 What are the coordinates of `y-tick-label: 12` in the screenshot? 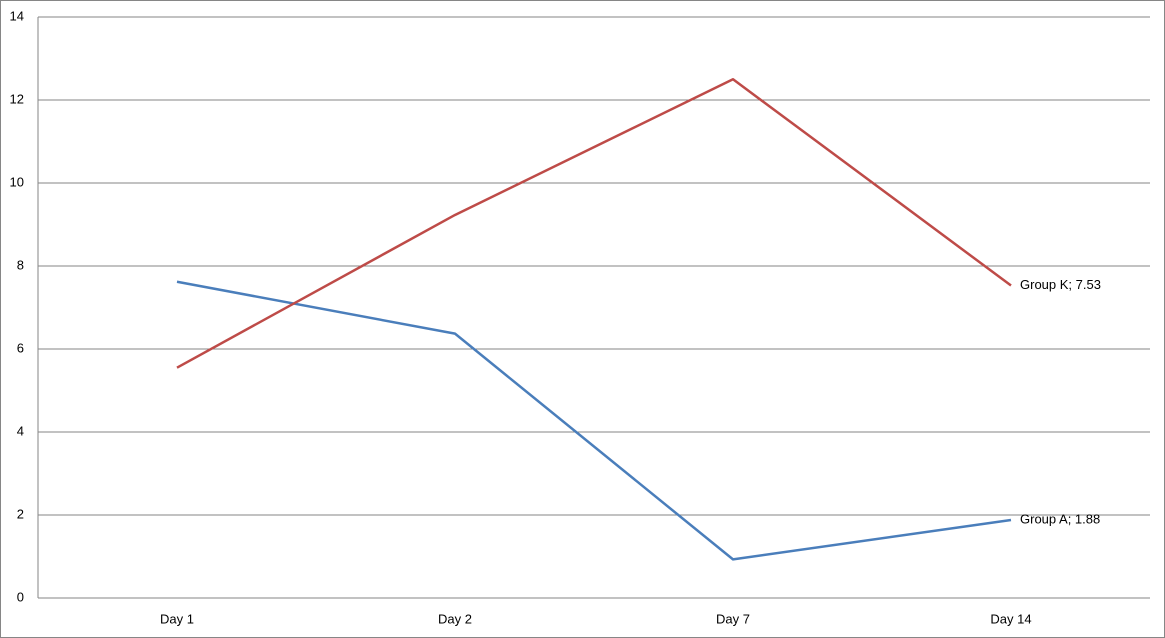 It's located at (17, 98).